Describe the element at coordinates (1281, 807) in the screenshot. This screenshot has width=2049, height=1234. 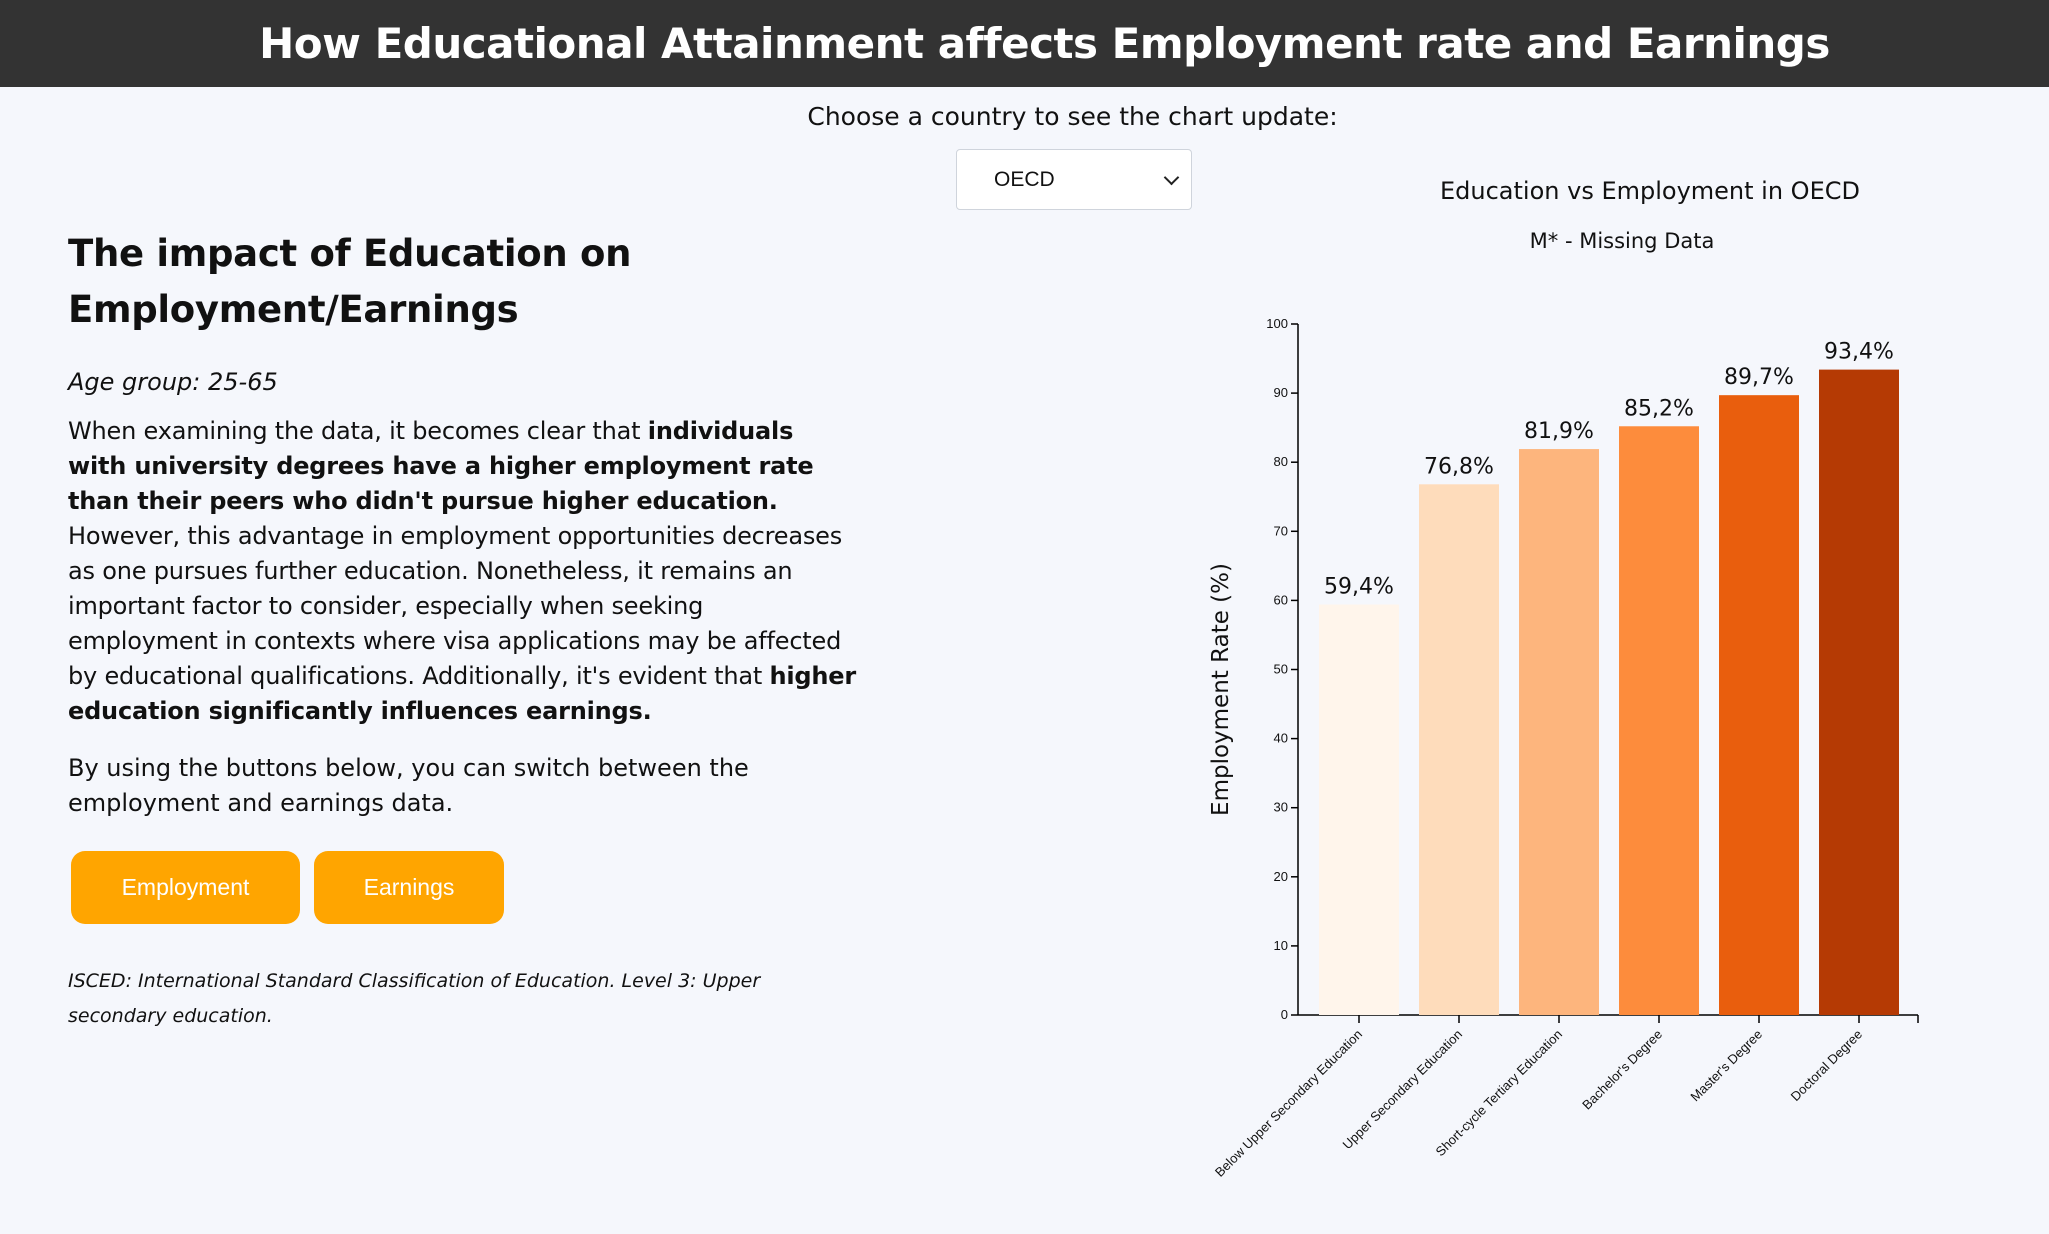
I see `y-tick-label: 30` at that location.